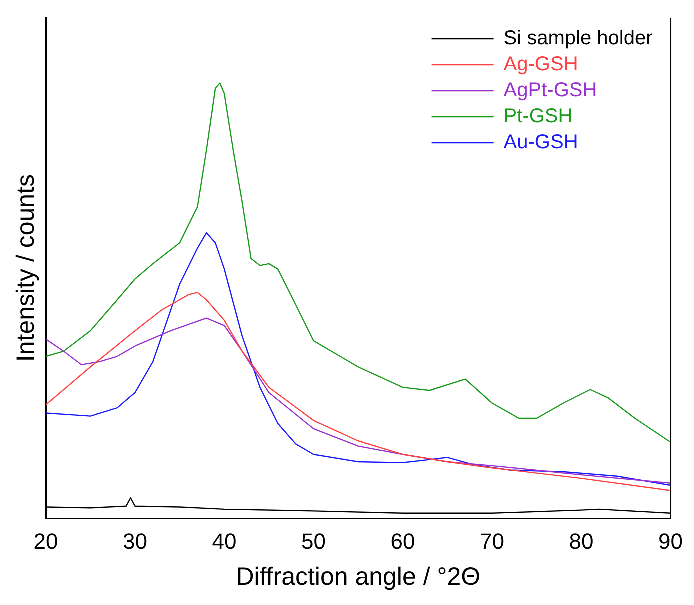 The image size is (694, 605). I want to click on x-tick-label: 40, so click(224, 541).